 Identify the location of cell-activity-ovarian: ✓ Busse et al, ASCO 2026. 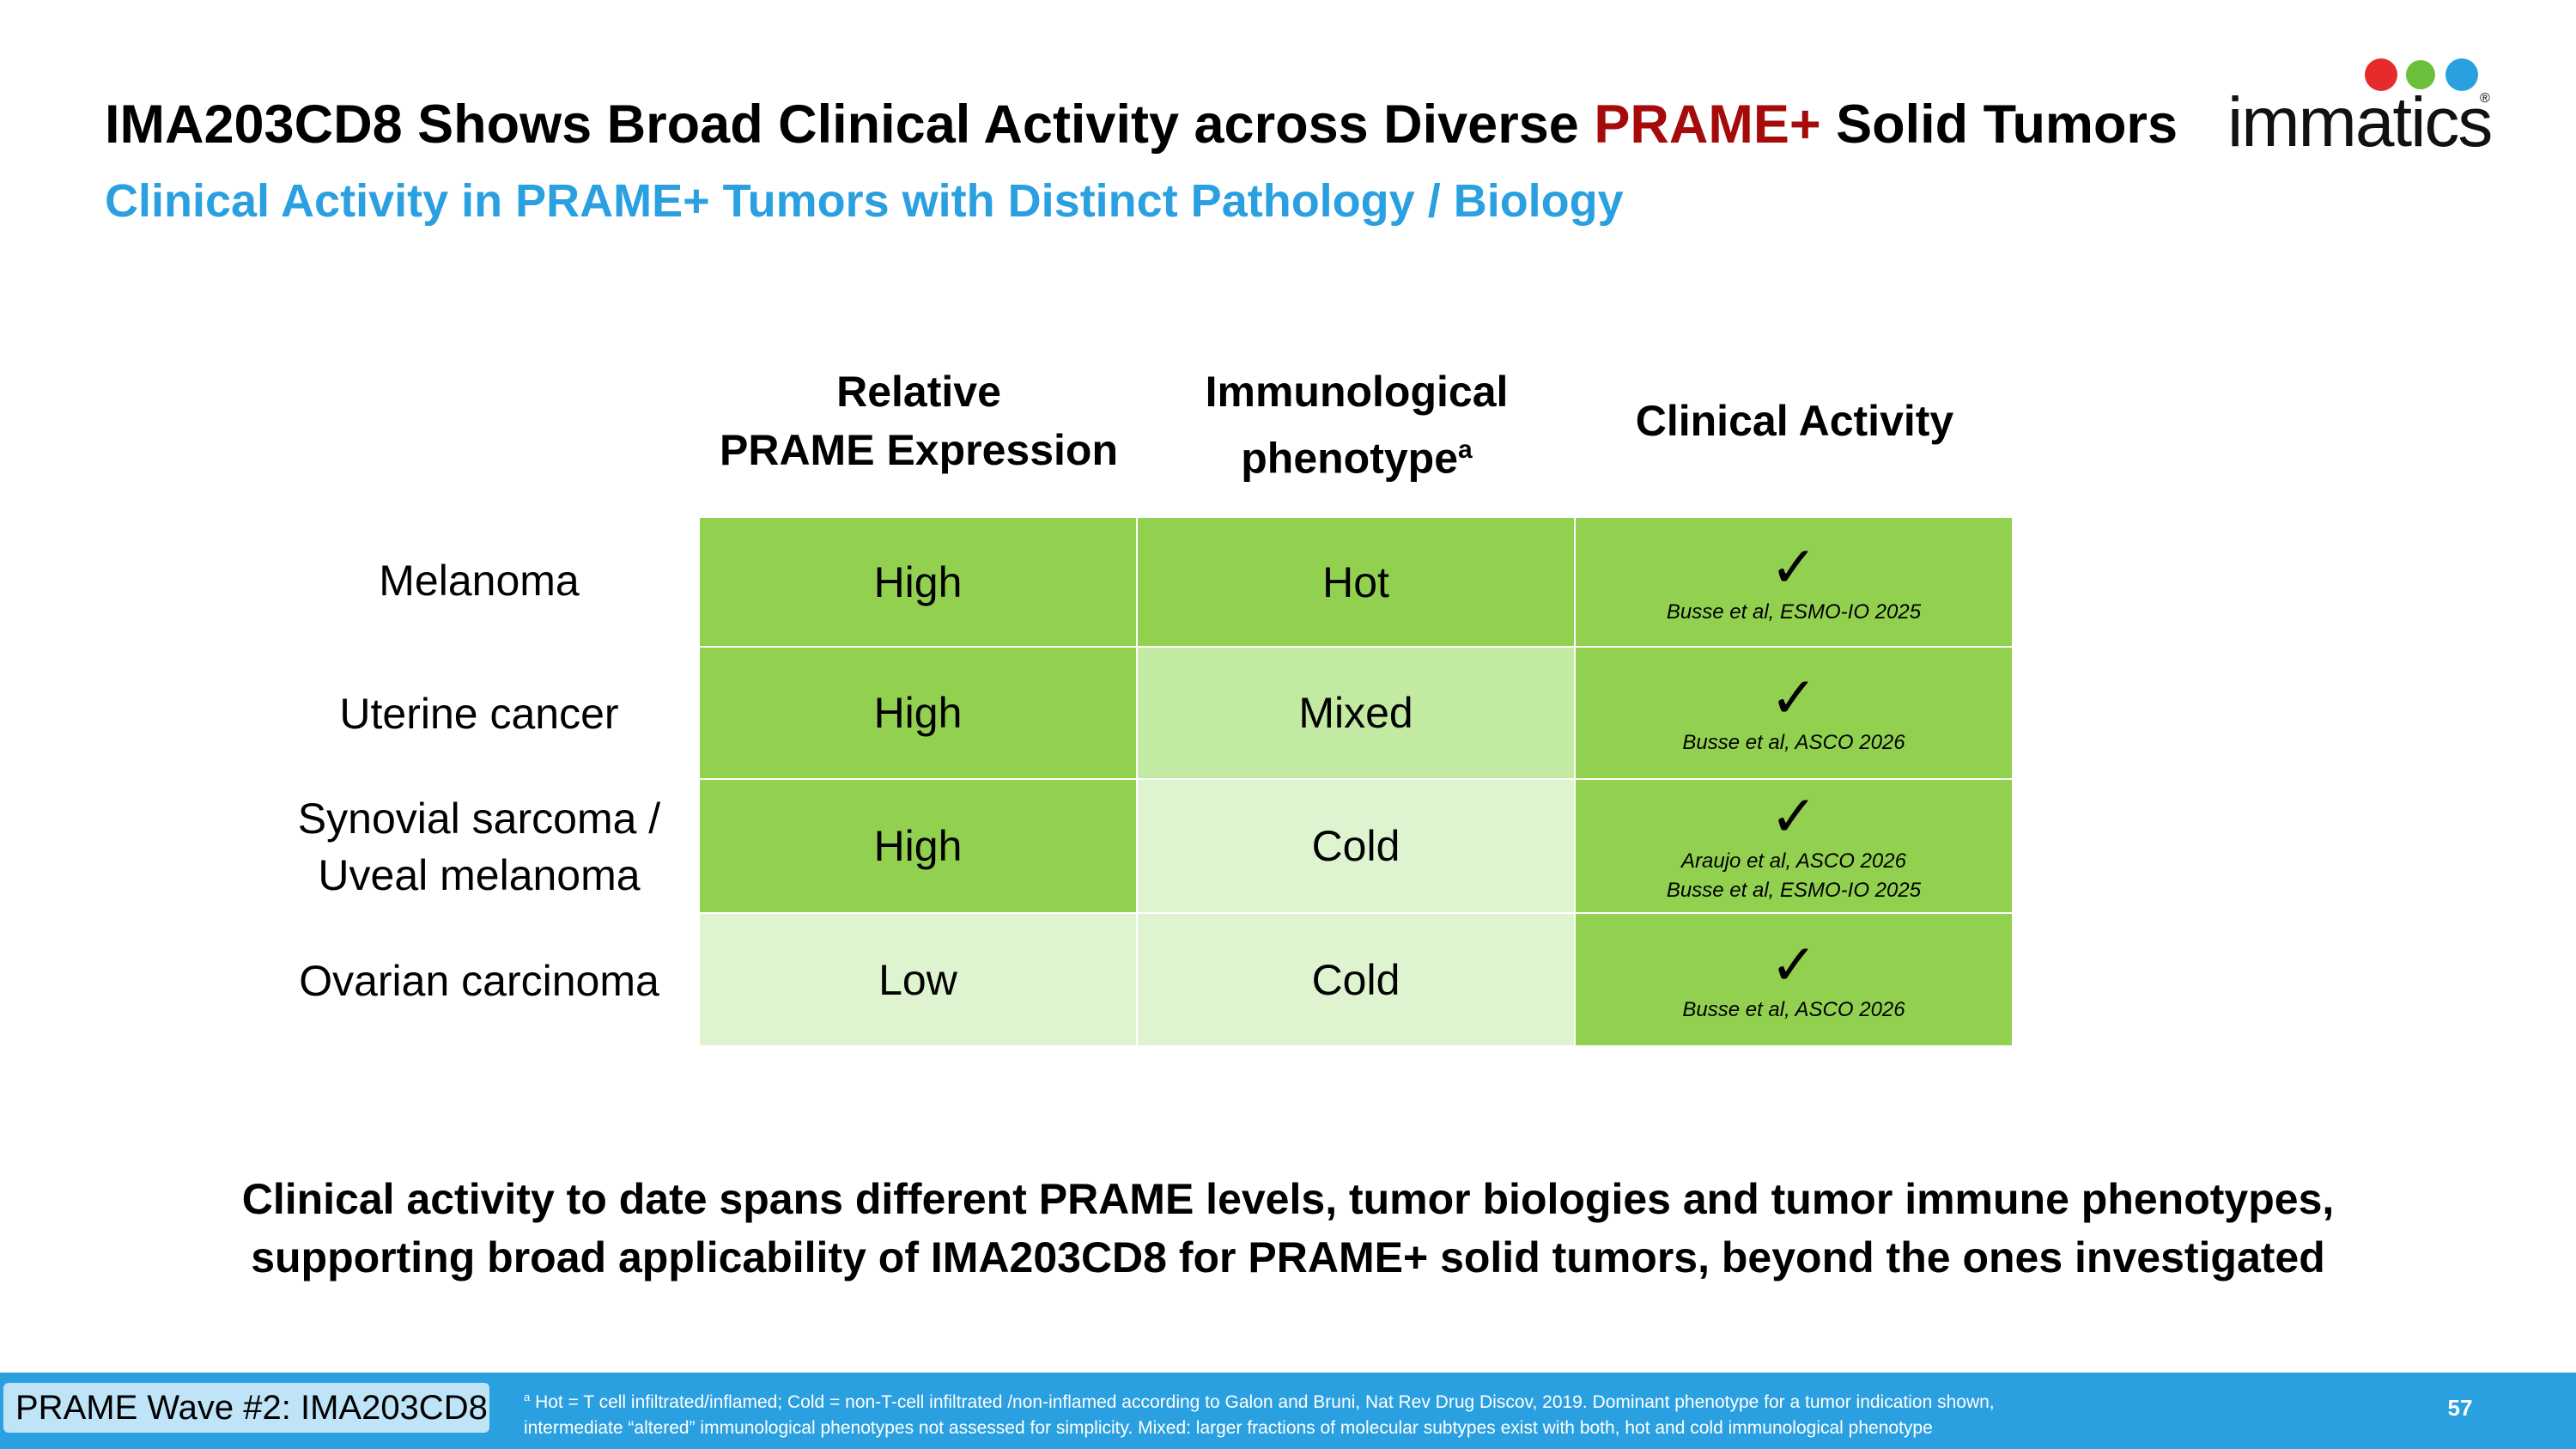
(1794, 979).